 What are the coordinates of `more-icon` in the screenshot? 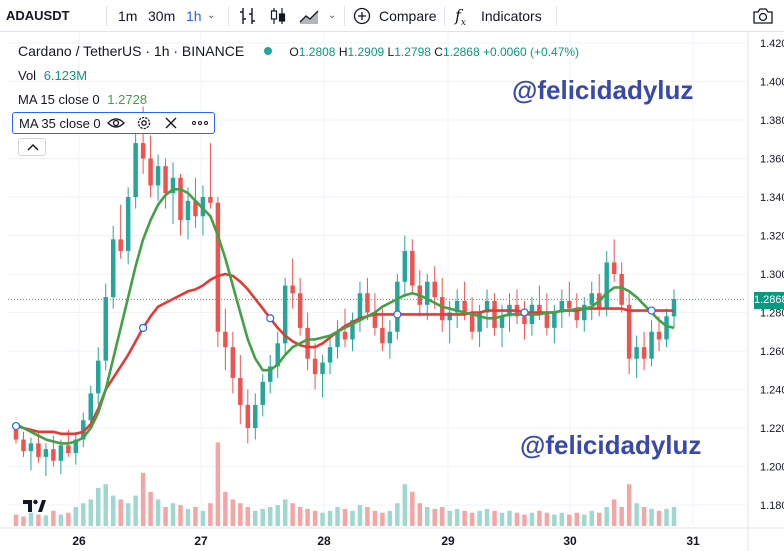 It's located at (200, 123).